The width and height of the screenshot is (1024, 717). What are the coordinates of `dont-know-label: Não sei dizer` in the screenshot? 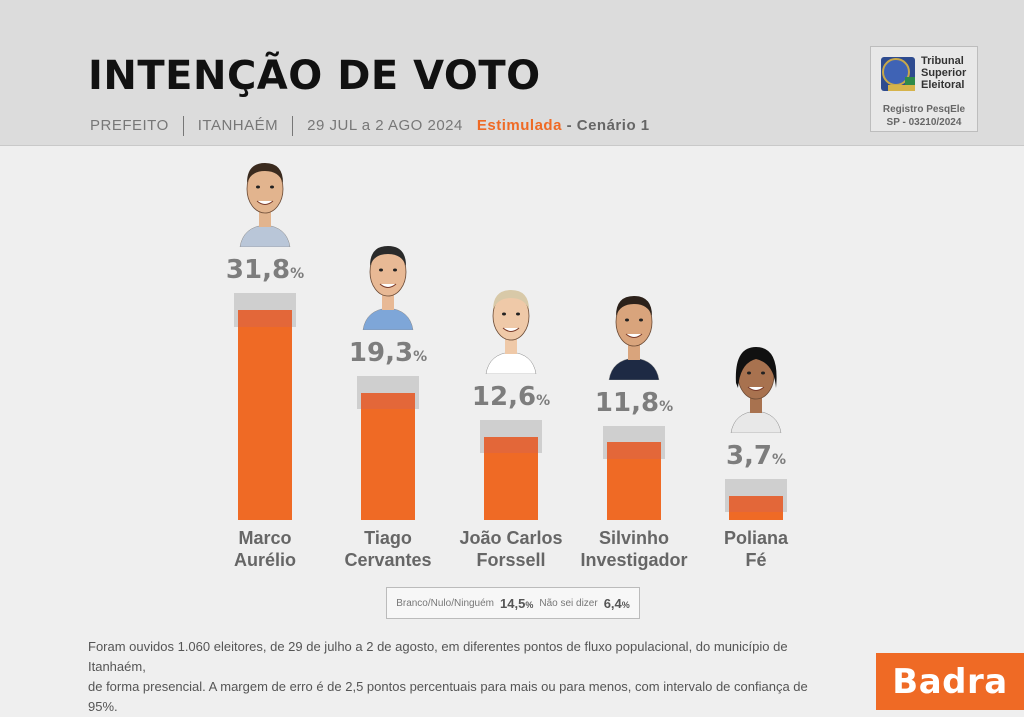 It's located at (568, 603).